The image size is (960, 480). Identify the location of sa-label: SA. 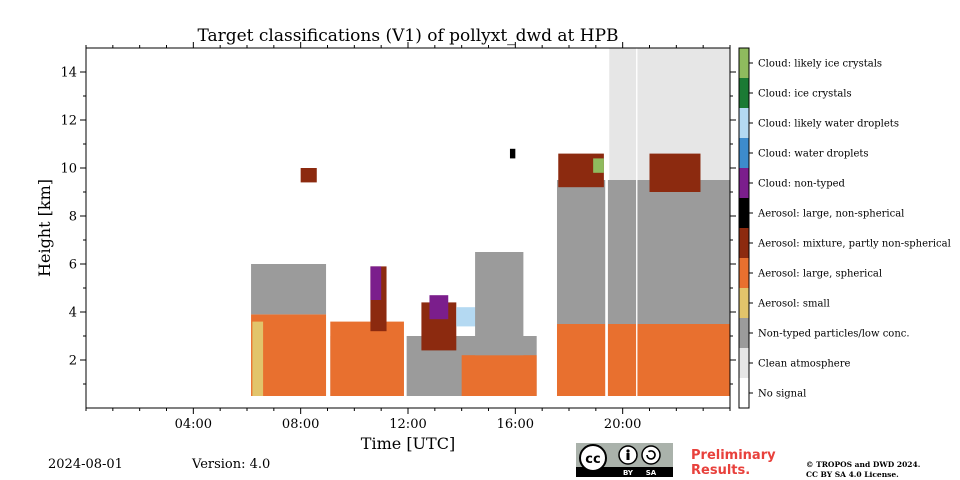
(651, 473).